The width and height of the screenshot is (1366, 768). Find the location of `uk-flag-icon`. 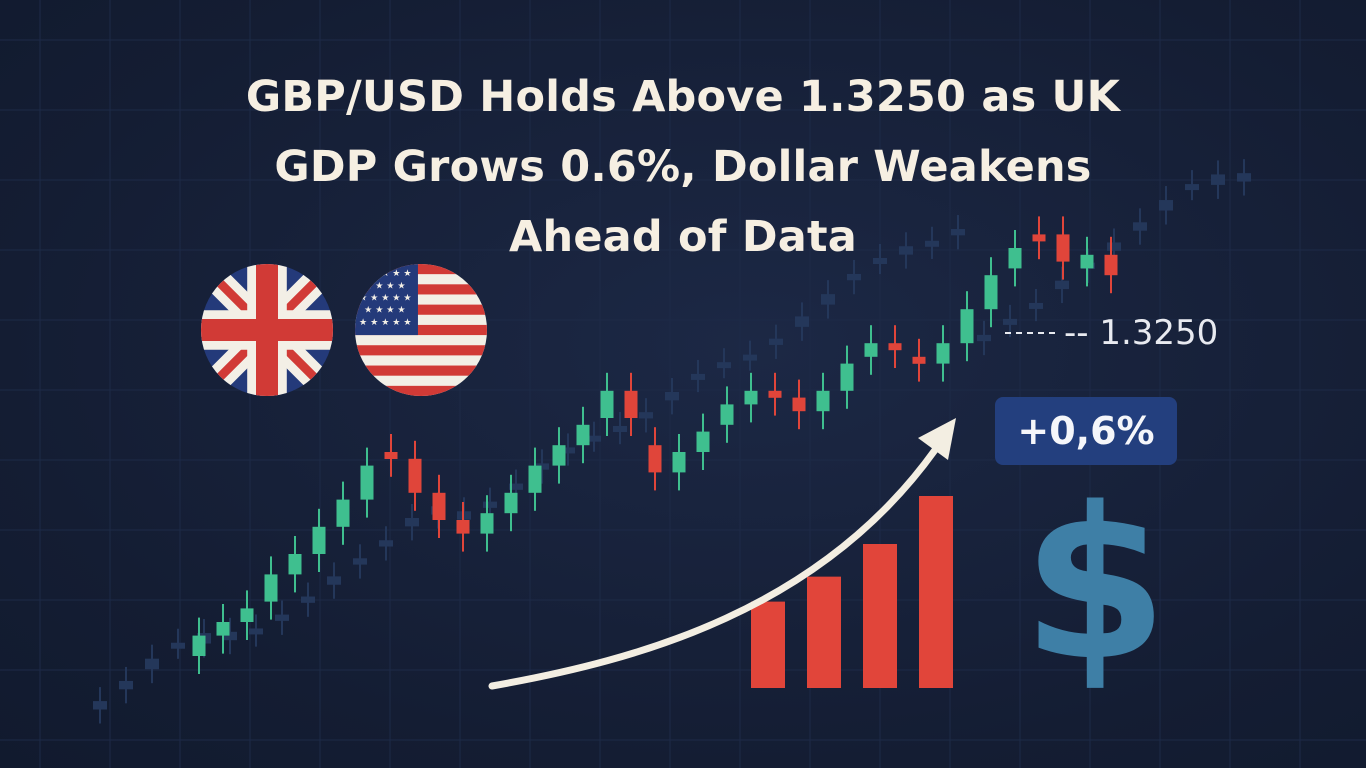

uk-flag-icon is located at coordinates (267, 330).